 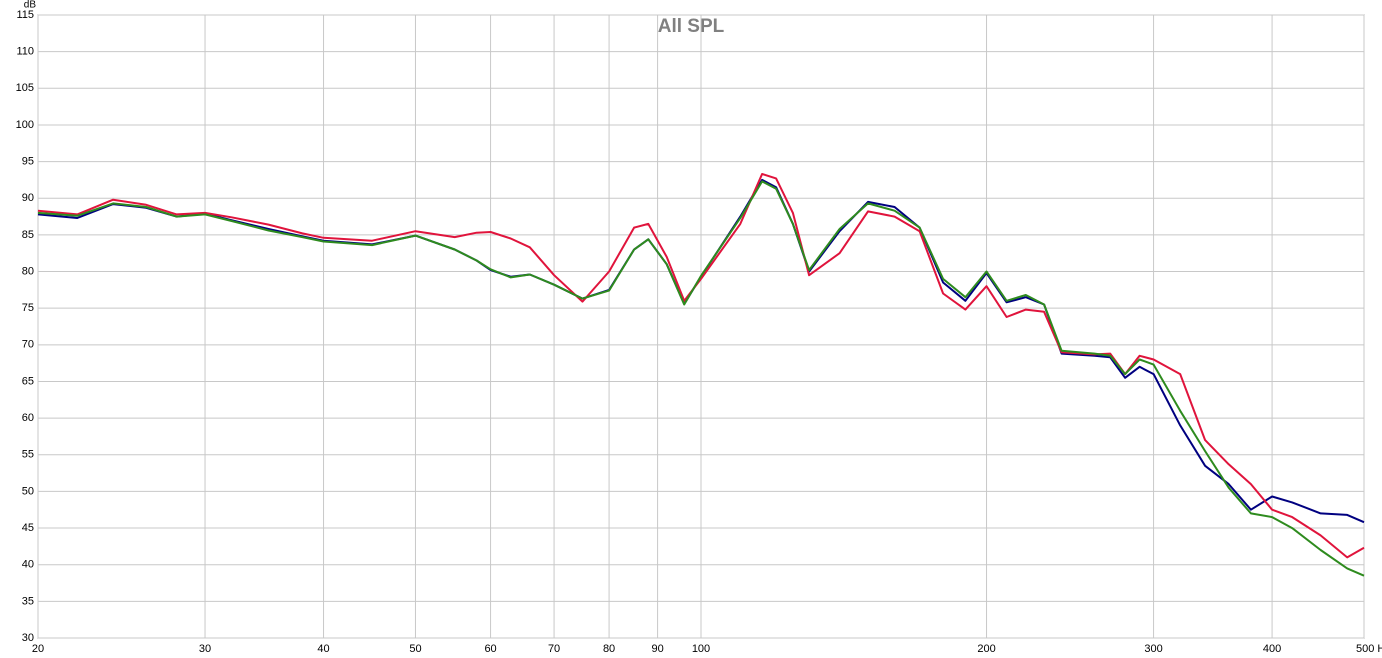 What do you see at coordinates (28, 161) in the screenshot?
I see `y-tick-label: 95` at bounding box center [28, 161].